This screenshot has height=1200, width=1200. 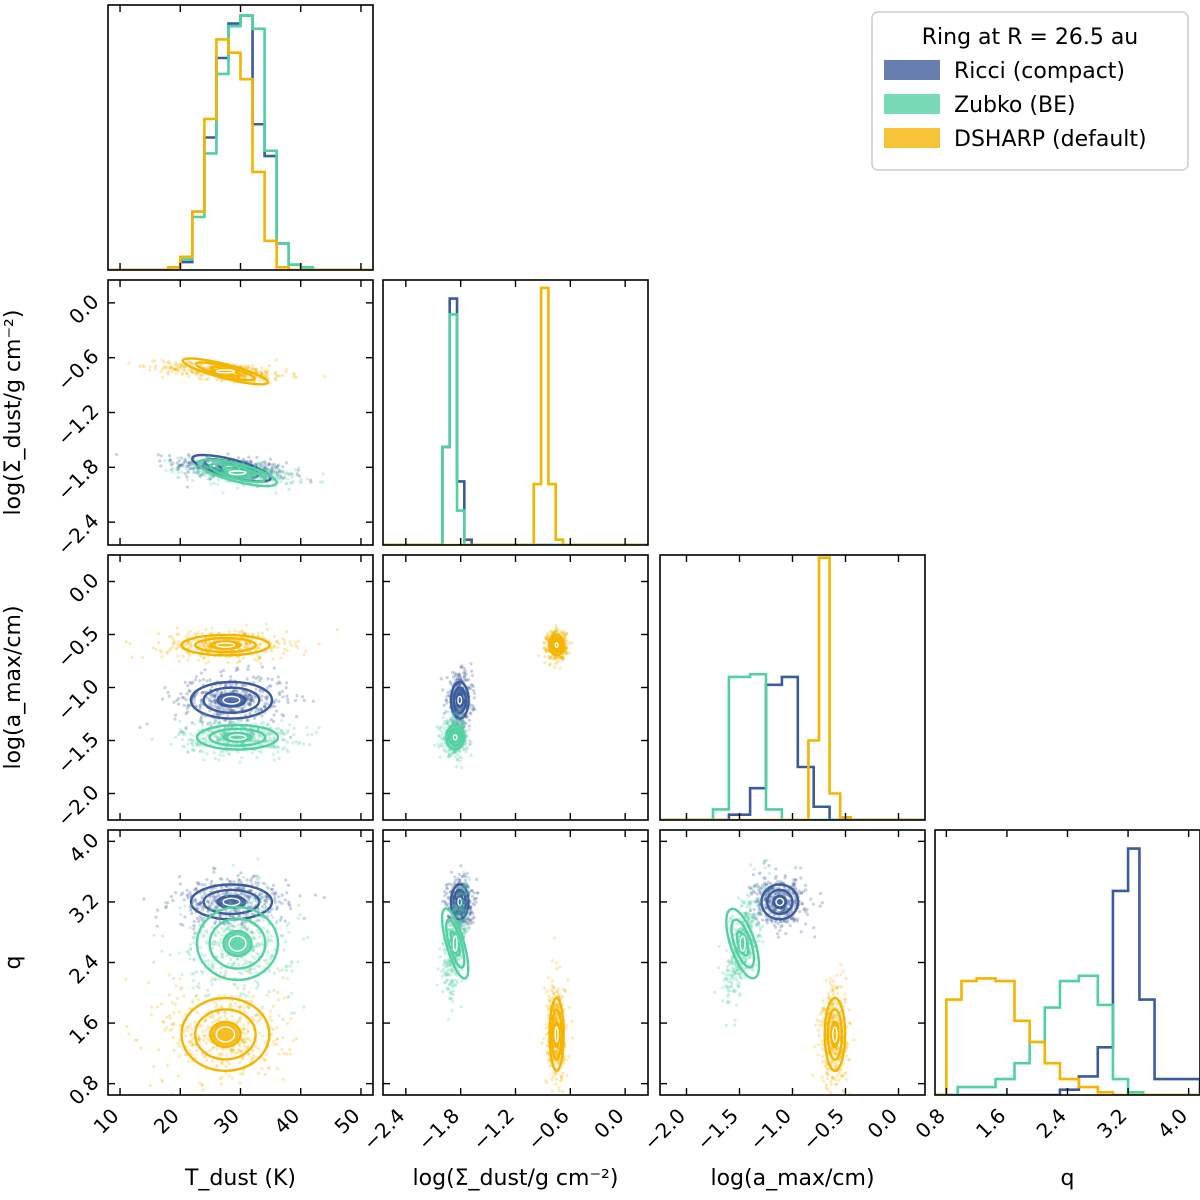 What do you see at coordinates (77, 424) in the screenshot?
I see `y-tick-label: −1.2` at bounding box center [77, 424].